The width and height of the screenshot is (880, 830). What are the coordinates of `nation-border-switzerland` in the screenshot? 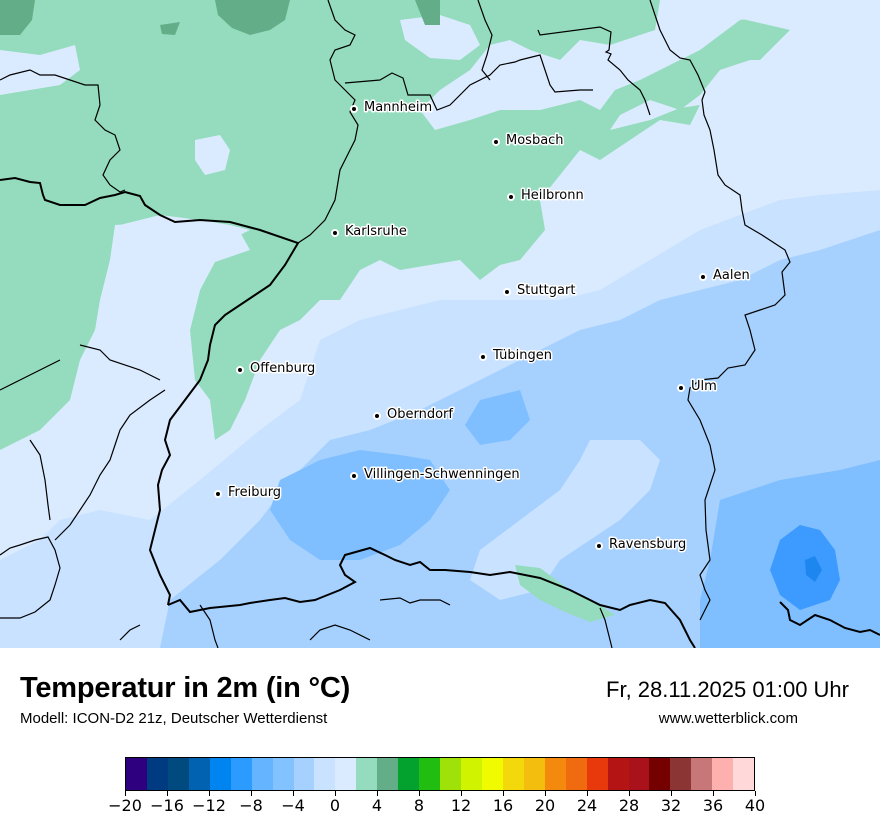 It's located at (431, 597).